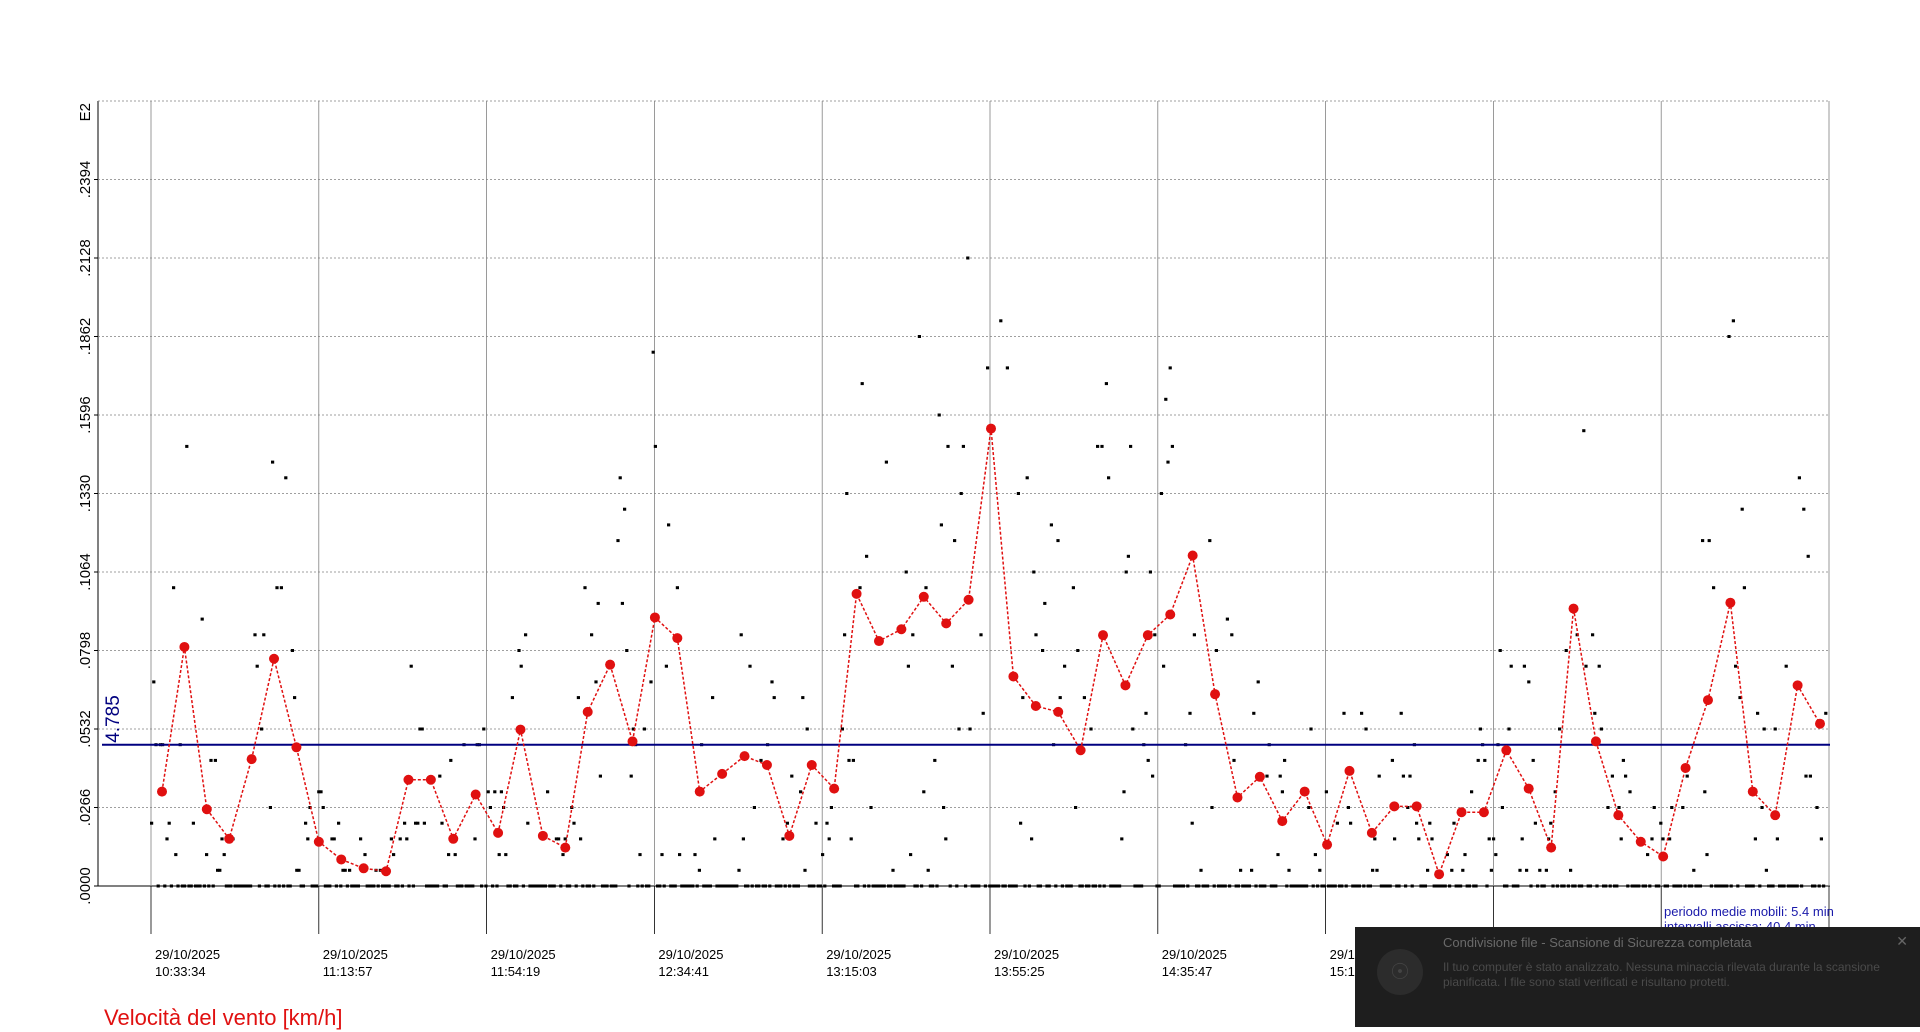 The height and width of the screenshot is (1032, 1920). I want to click on y-tick-label: .1596, so click(85, 415).